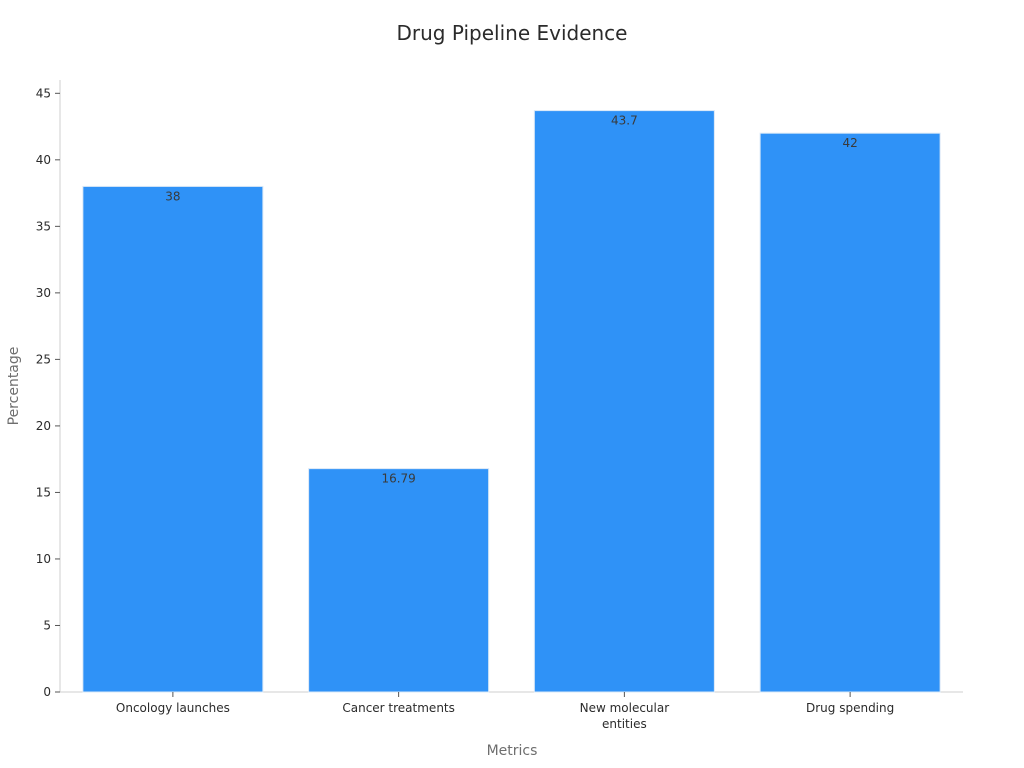  What do you see at coordinates (43, 559) in the screenshot?
I see `y-tick-label: 10` at bounding box center [43, 559].